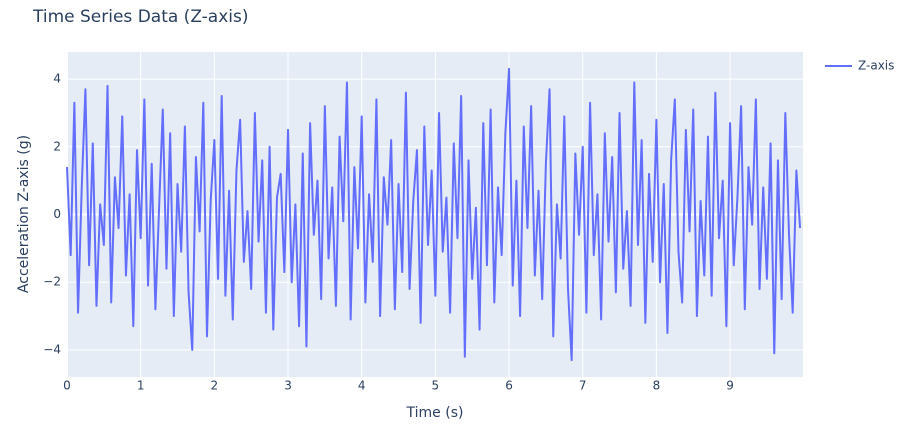 Image resolution: width=901 pixels, height=426 pixels. Describe the element at coordinates (52, 349) in the screenshot. I see `y-tick-label: −4` at that location.